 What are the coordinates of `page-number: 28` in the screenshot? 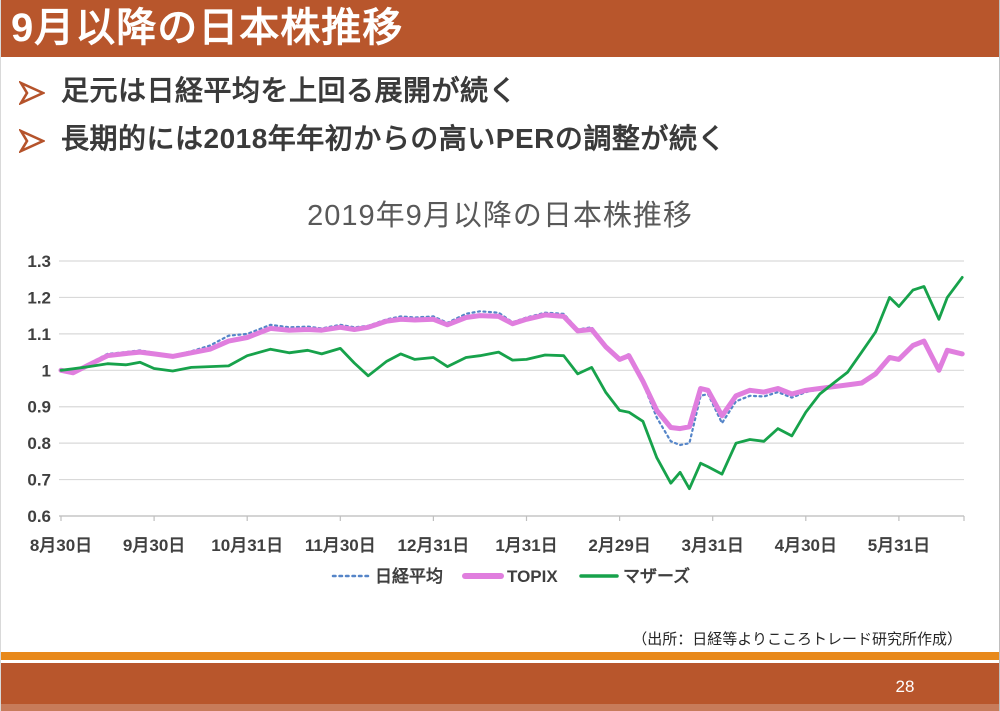 It's located at (905, 686).